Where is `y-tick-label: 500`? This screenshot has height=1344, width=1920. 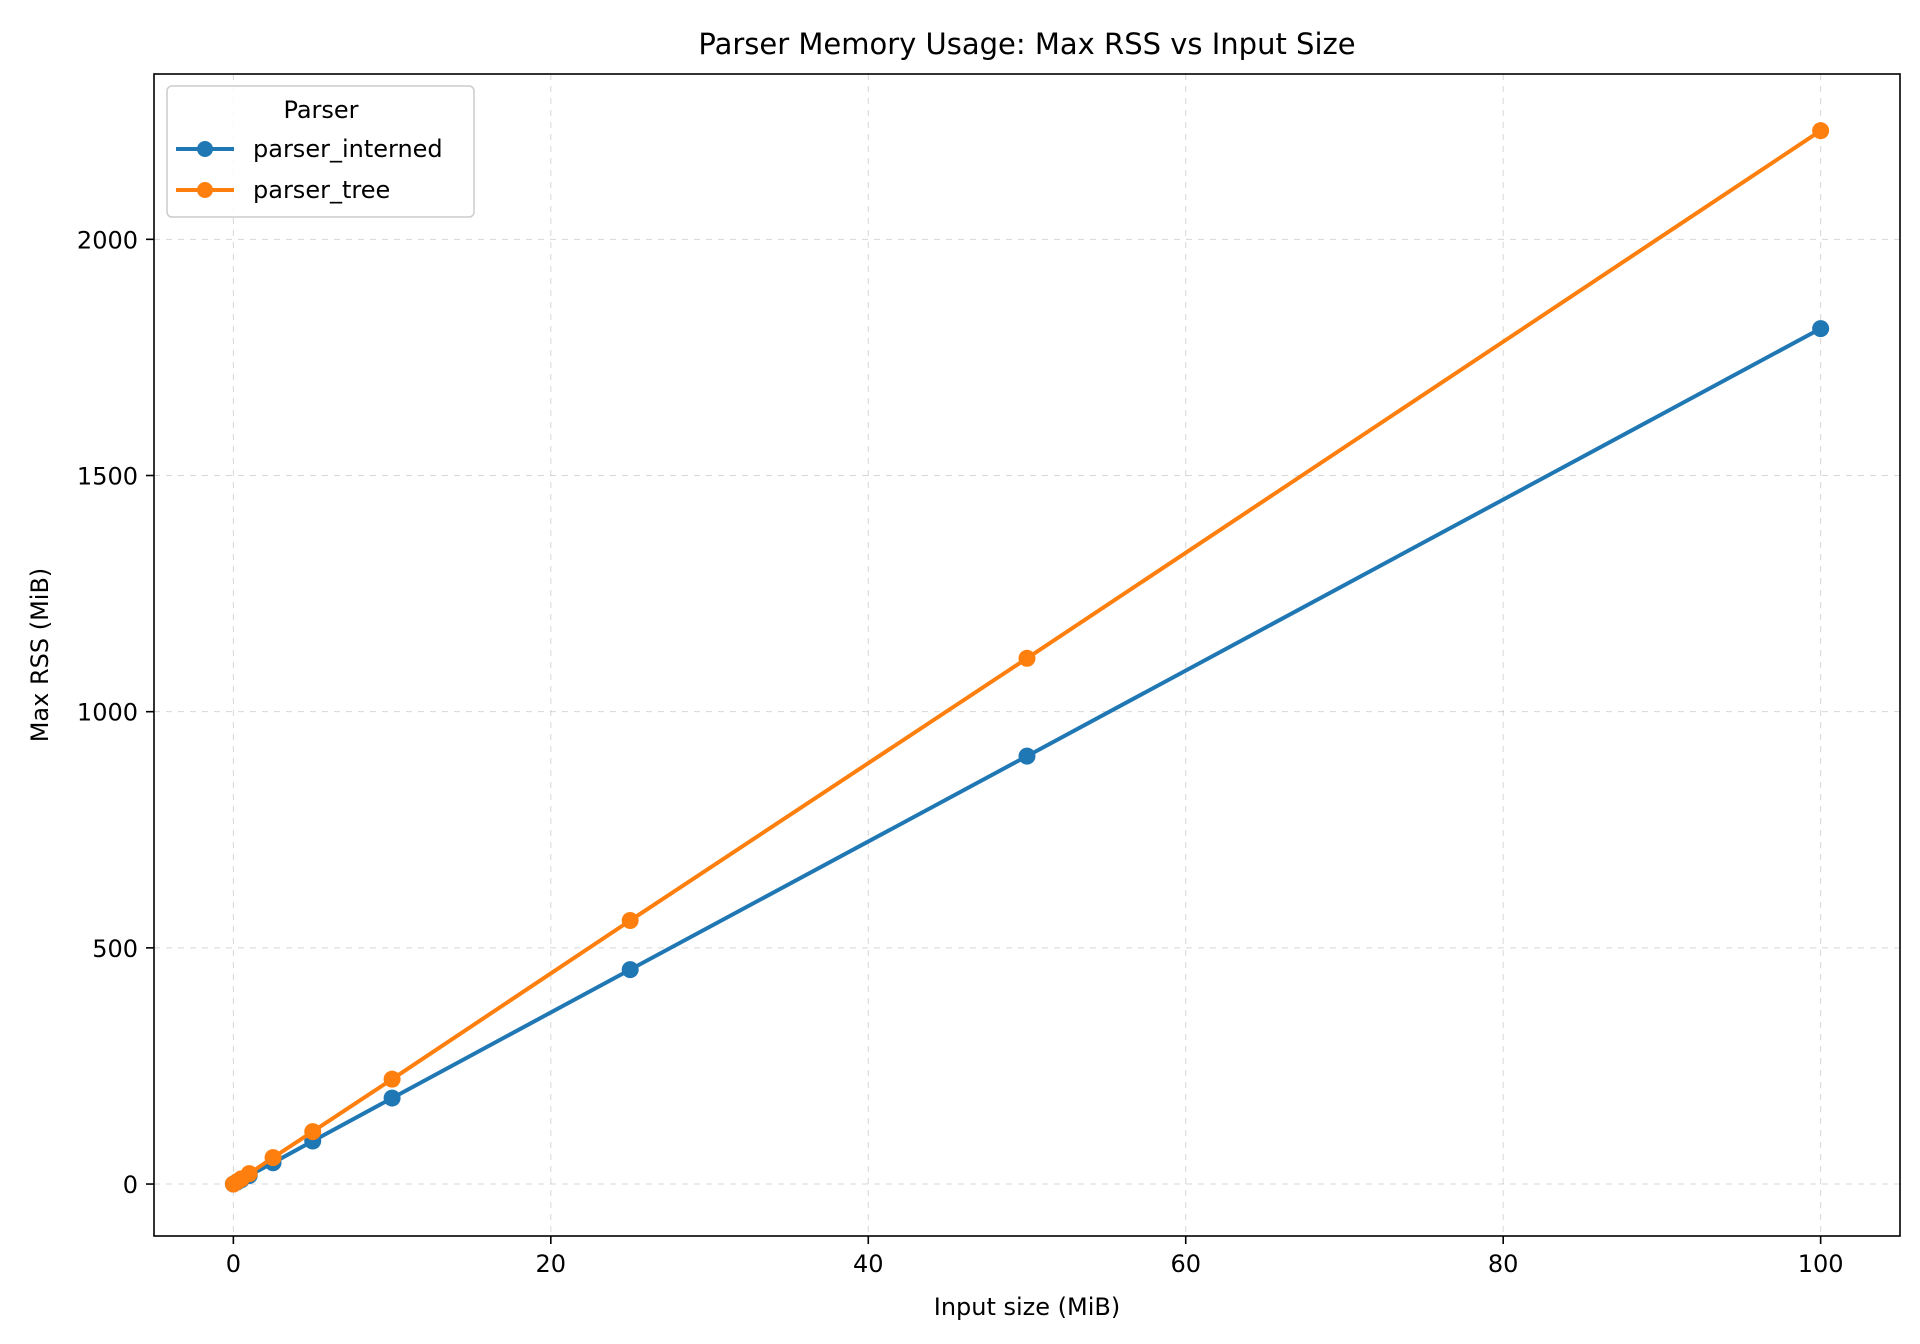
y-tick-label: 500 is located at coordinates (115, 949).